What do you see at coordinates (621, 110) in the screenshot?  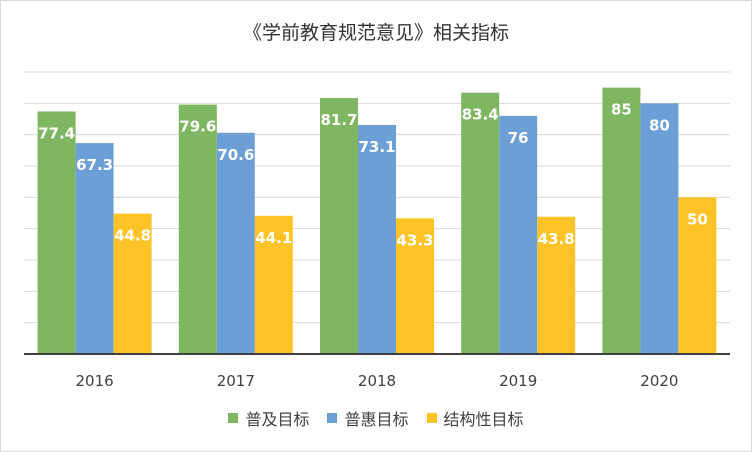 I see `data-label: 85` at bounding box center [621, 110].